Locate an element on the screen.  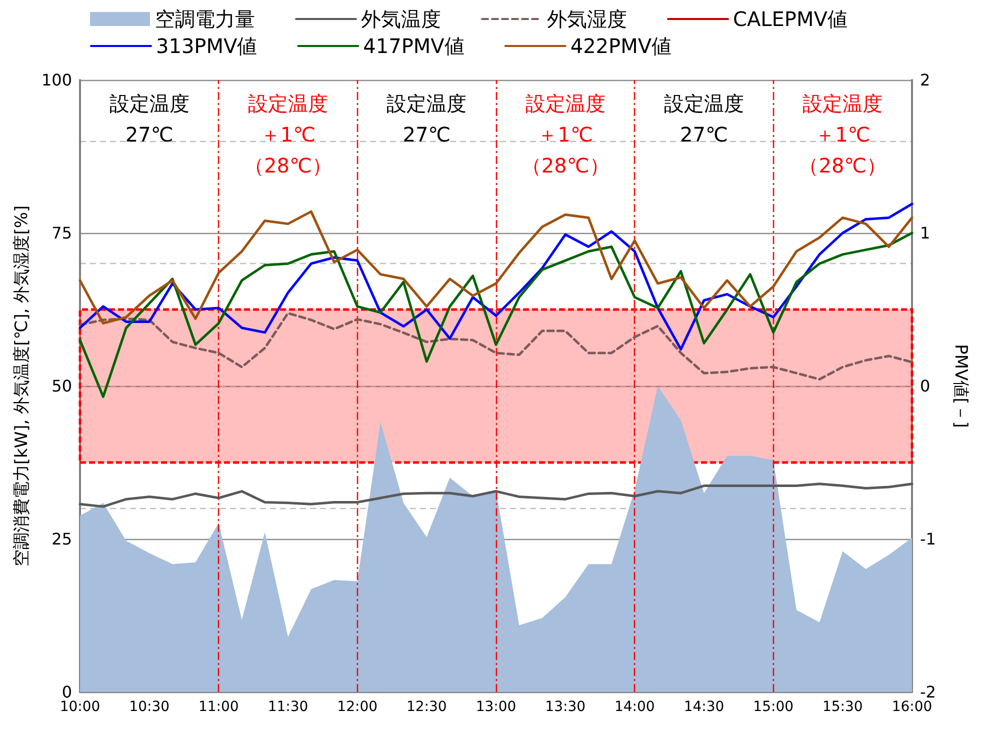
x-tick-label: 14:30 is located at coordinates (704, 707).